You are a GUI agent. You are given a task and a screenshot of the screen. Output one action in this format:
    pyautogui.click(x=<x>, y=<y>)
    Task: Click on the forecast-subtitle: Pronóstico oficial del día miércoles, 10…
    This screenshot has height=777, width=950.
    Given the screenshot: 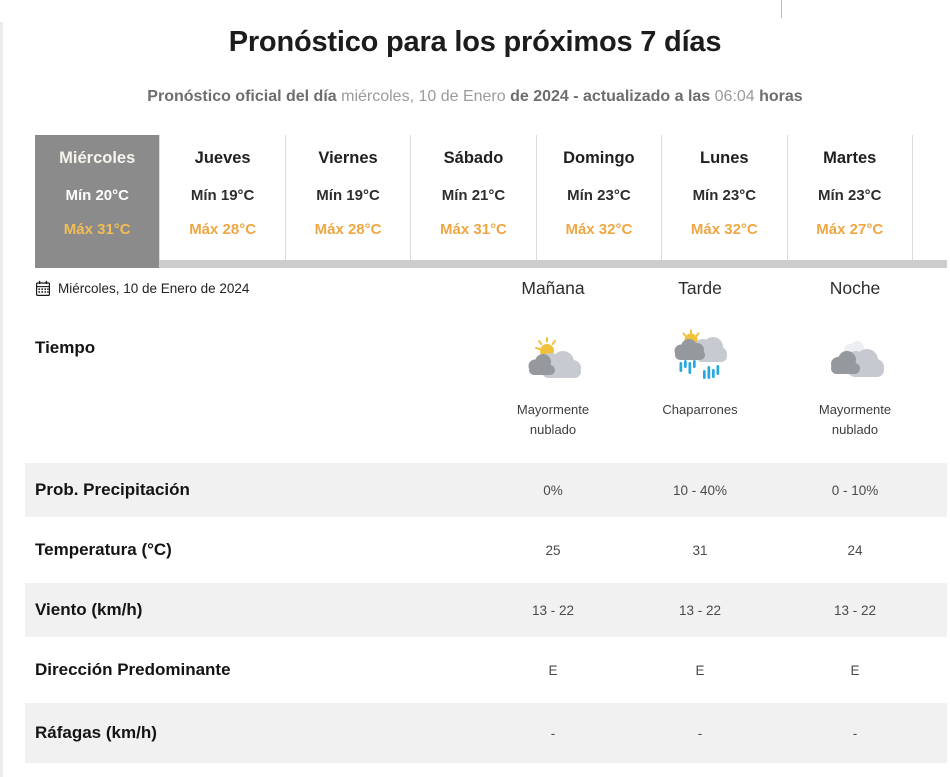 What is the action you would take?
    pyautogui.click(x=475, y=97)
    